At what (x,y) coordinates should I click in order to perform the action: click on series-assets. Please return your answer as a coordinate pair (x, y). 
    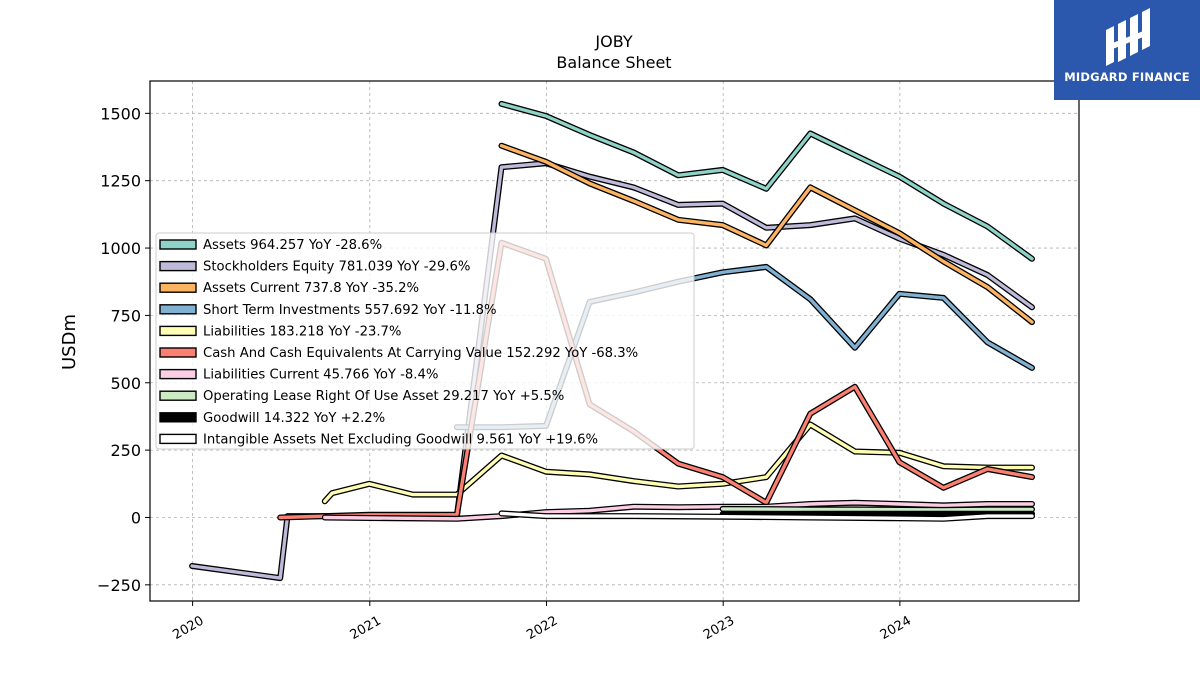
    Looking at the image, I should click on (766, 181).